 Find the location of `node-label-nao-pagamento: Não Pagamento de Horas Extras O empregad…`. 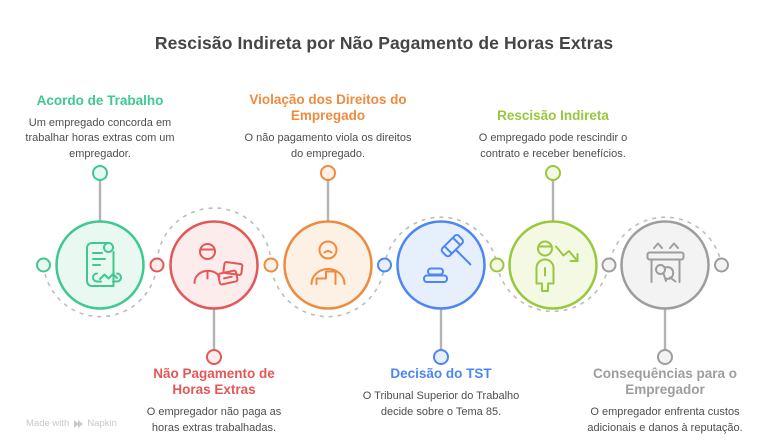

node-label-nao-pagamento: Não Pagamento de Horas Extras O empregad… is located at coordinates (214, 401).